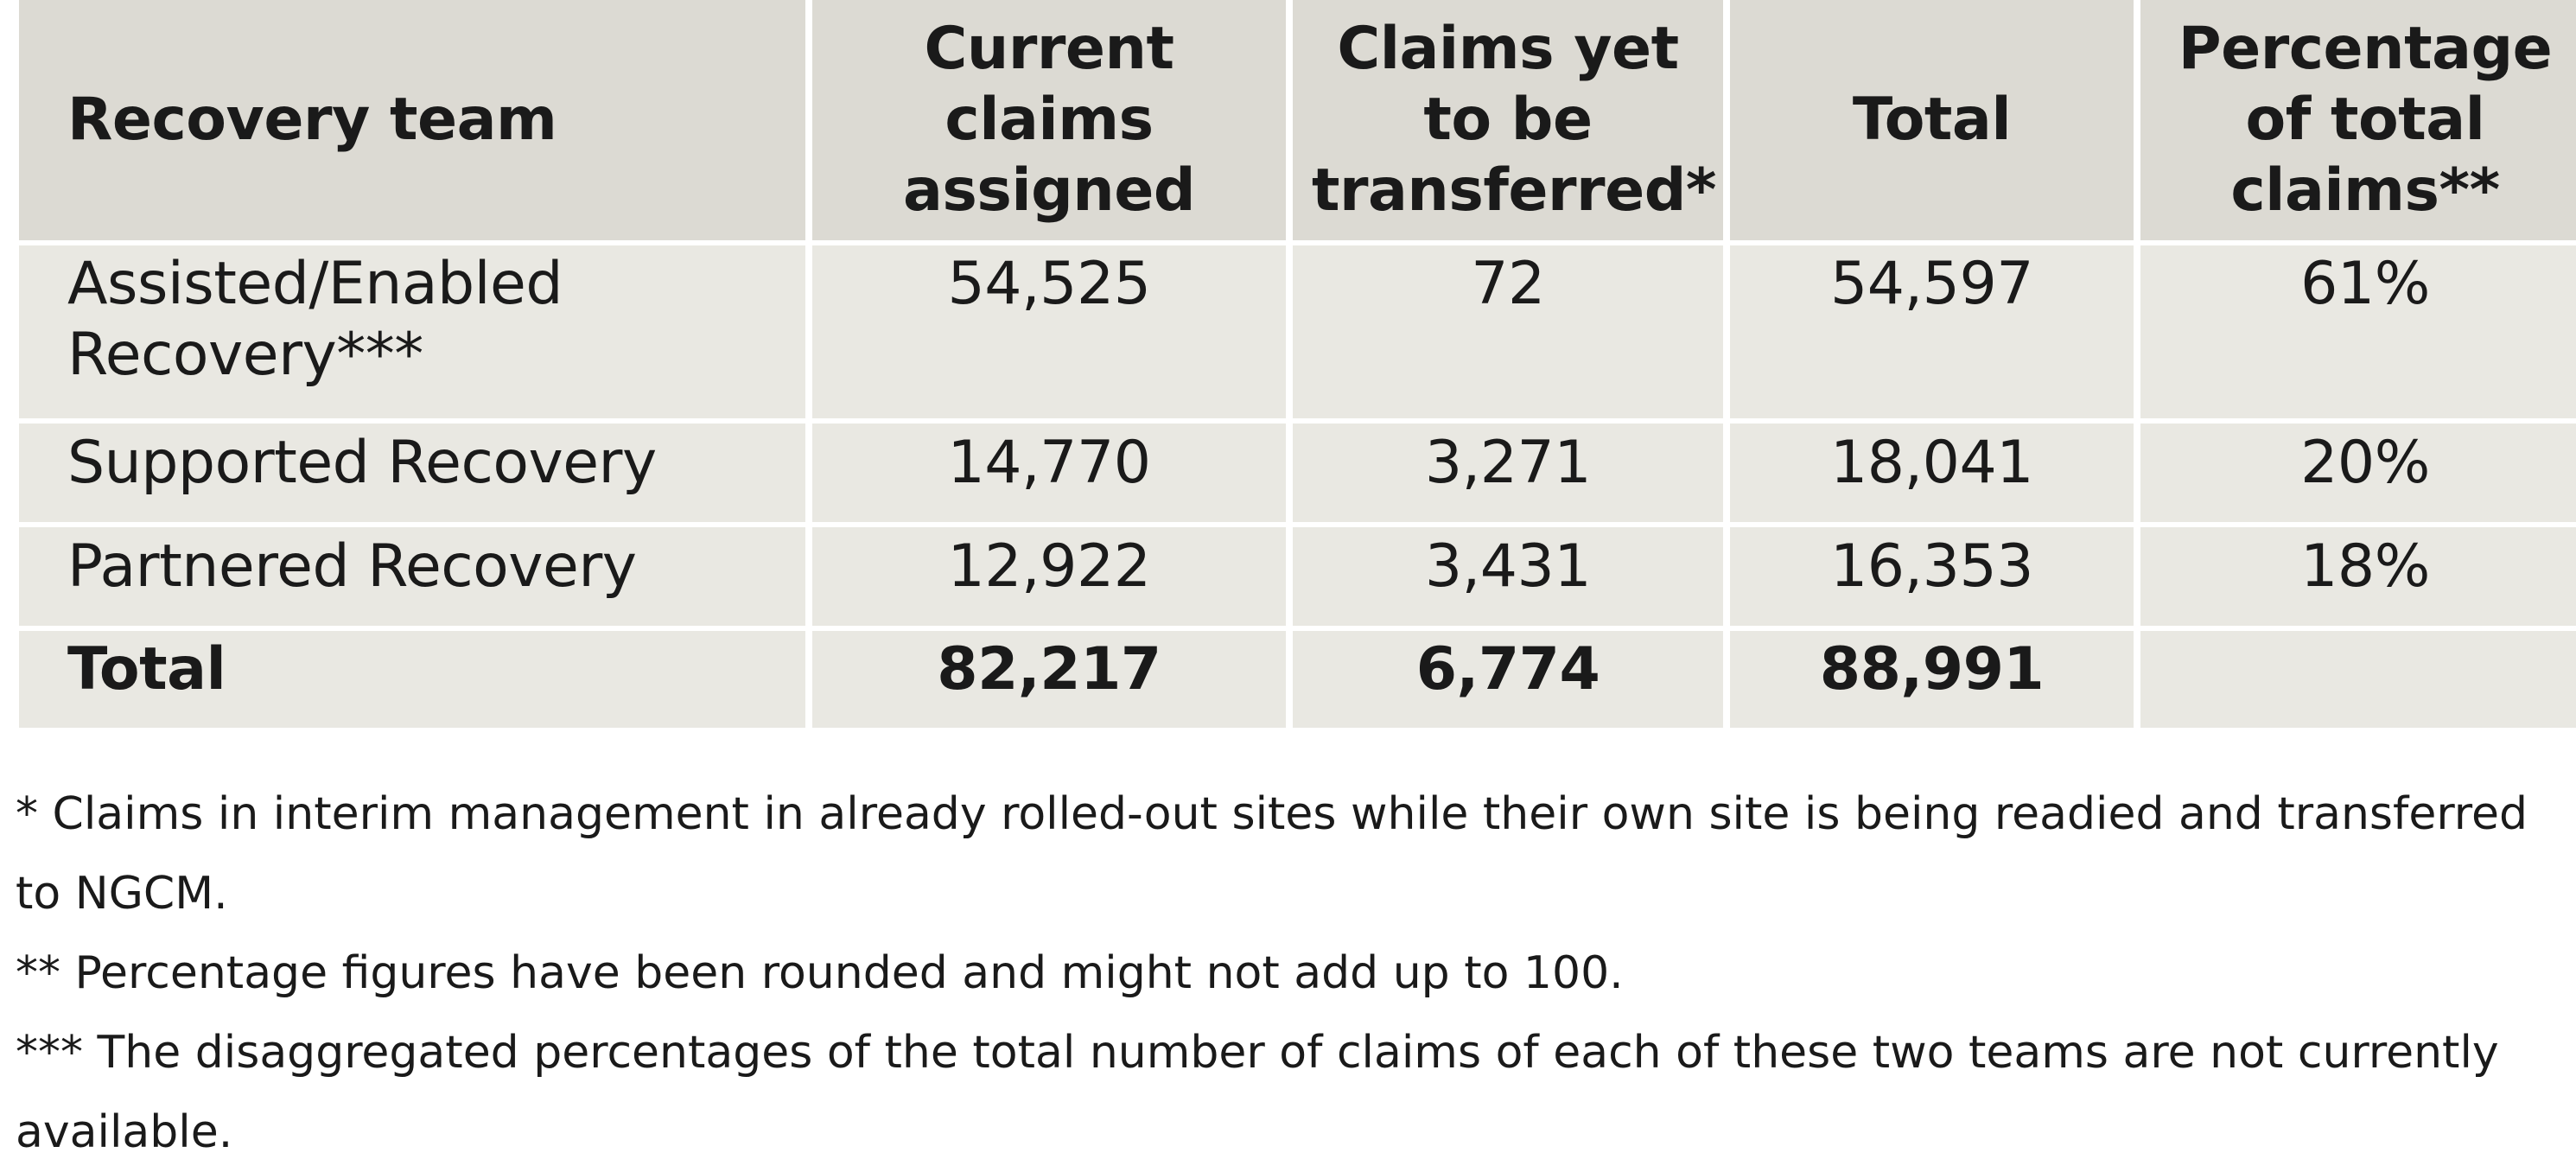 This screenshot has height=1172, width=2576. What do you see at coordinates (362, 463) in the screenshot?
I see `cell-text: Supported Recovery` at bounding box center [362, 463].